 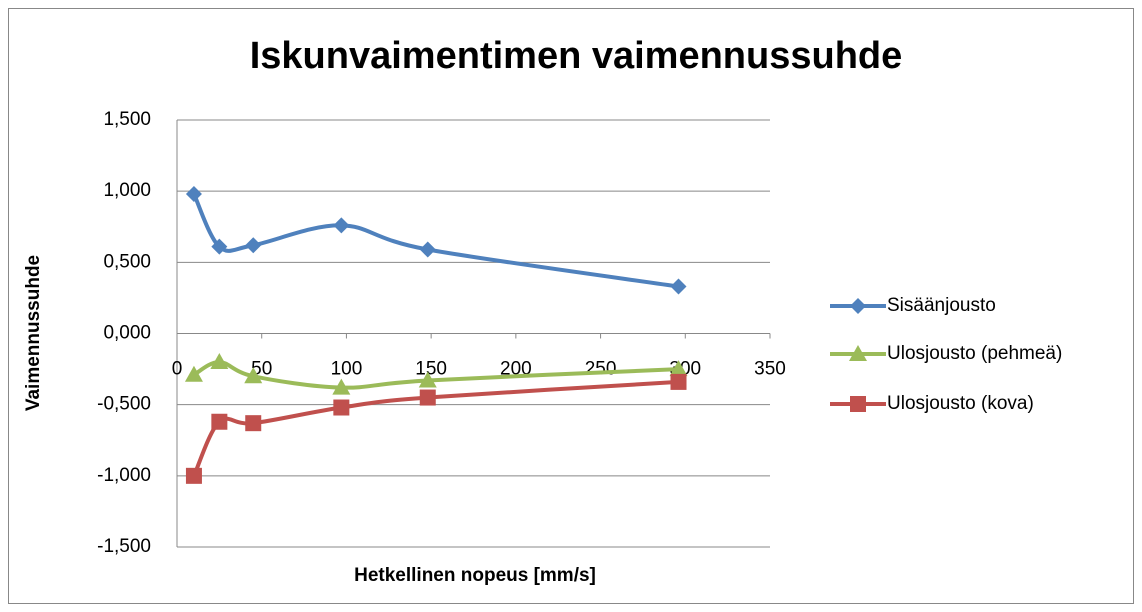 What do you see at coordinates (770, 369) in the screenshot?
I see `x-tick-label: 350` at bounding box center [770, 369].